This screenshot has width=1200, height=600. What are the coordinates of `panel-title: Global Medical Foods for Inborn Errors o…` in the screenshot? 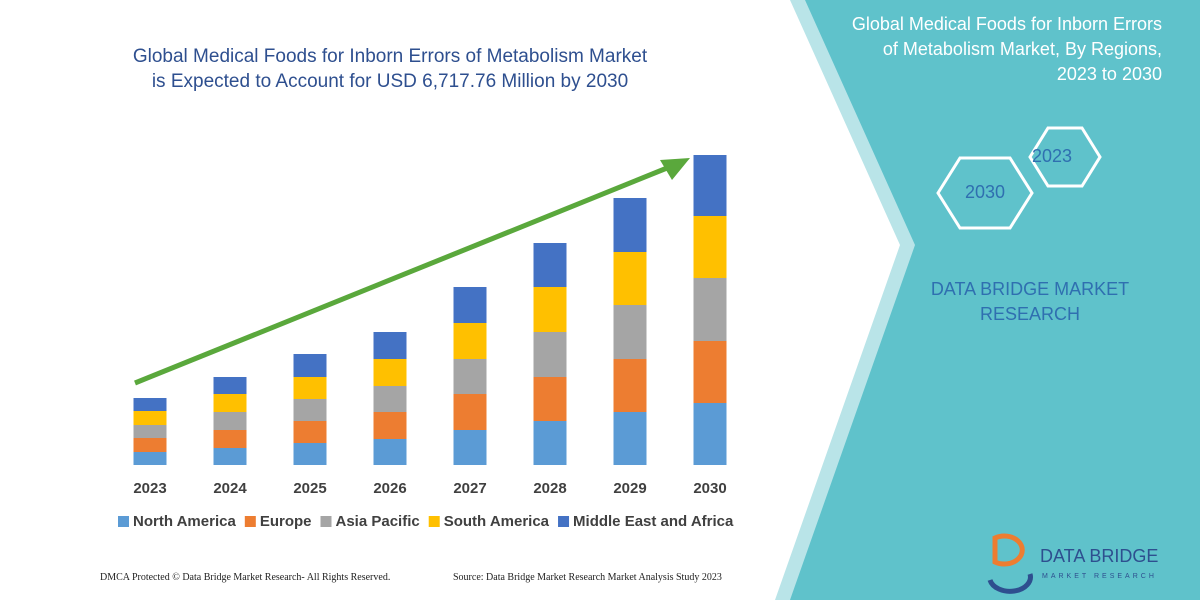 It's located at (1006, 49).